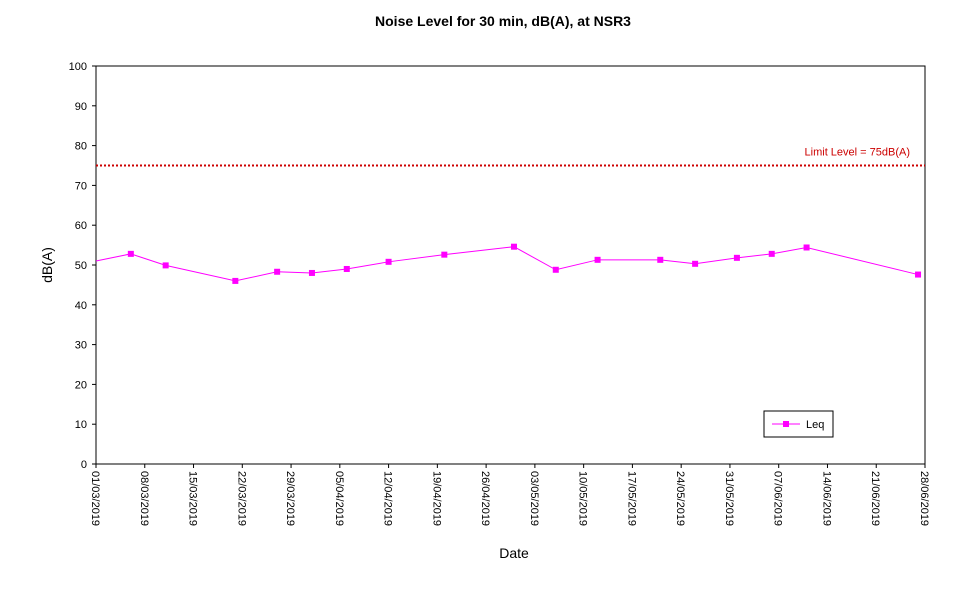 The width and height of the screenshot is (967, 590). I want to click on y-axis-label: dB(A), so click(47, 265).